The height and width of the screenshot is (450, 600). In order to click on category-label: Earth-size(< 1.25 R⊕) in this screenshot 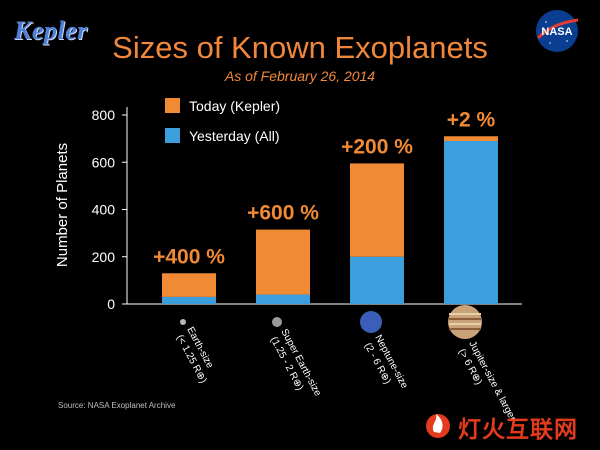, I will do `click(195, 355)`.